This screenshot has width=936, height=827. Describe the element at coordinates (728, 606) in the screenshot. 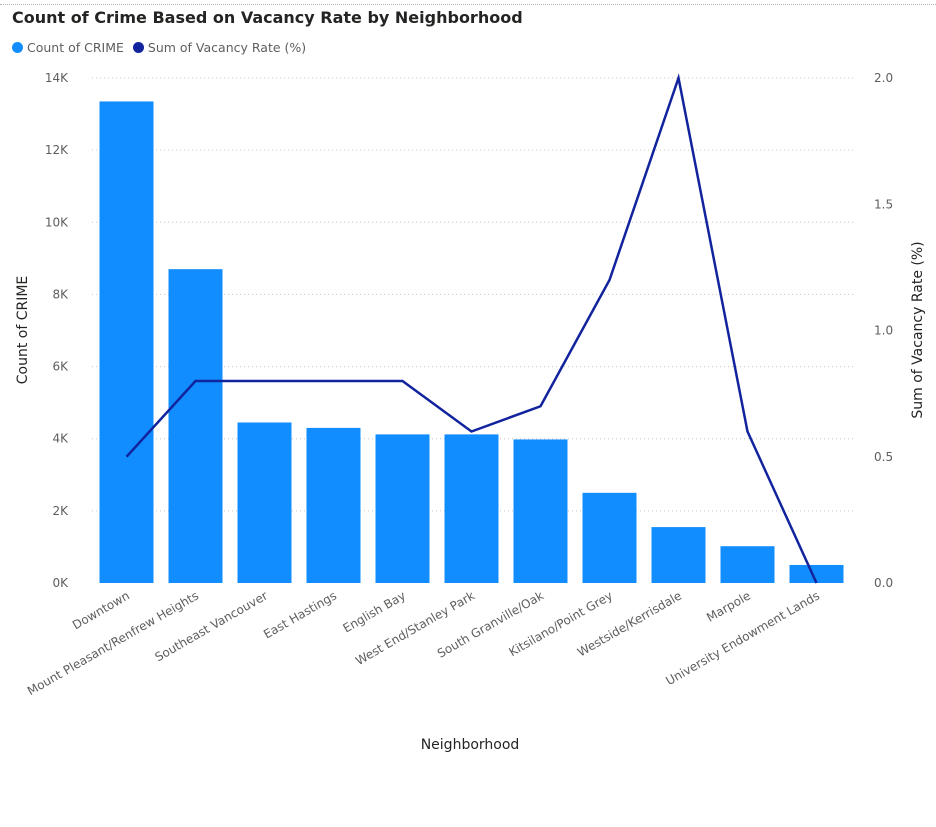

I see `x-tick-label: Marpole` at that location.